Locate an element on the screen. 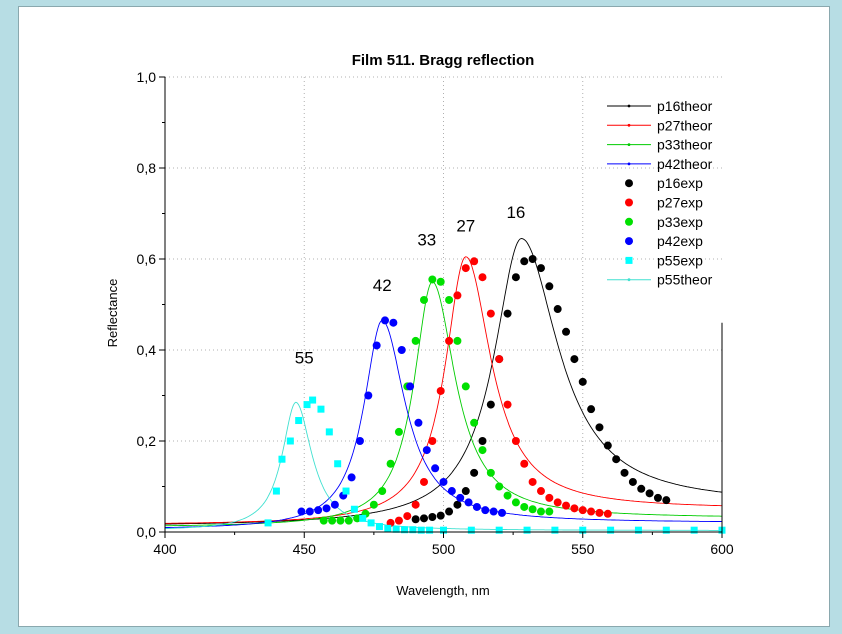 This screenshot has height=634, width=842. p27exp-legend-marker is located at coordinates (629, 202).